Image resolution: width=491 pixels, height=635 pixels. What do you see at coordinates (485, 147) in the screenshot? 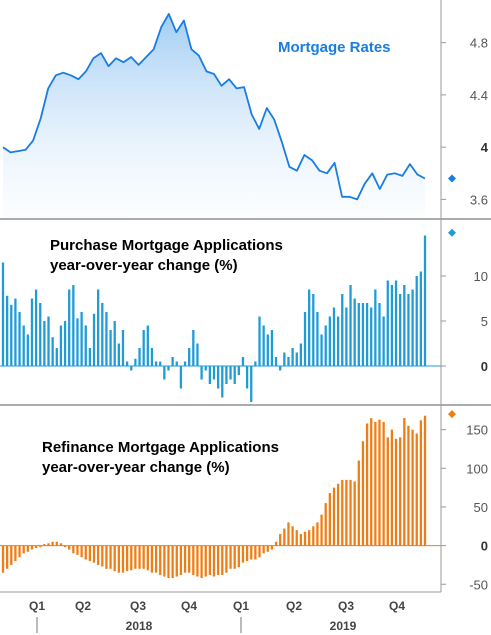
I see `rates-y-tick-label: 4` at bounding box center [485, 147].